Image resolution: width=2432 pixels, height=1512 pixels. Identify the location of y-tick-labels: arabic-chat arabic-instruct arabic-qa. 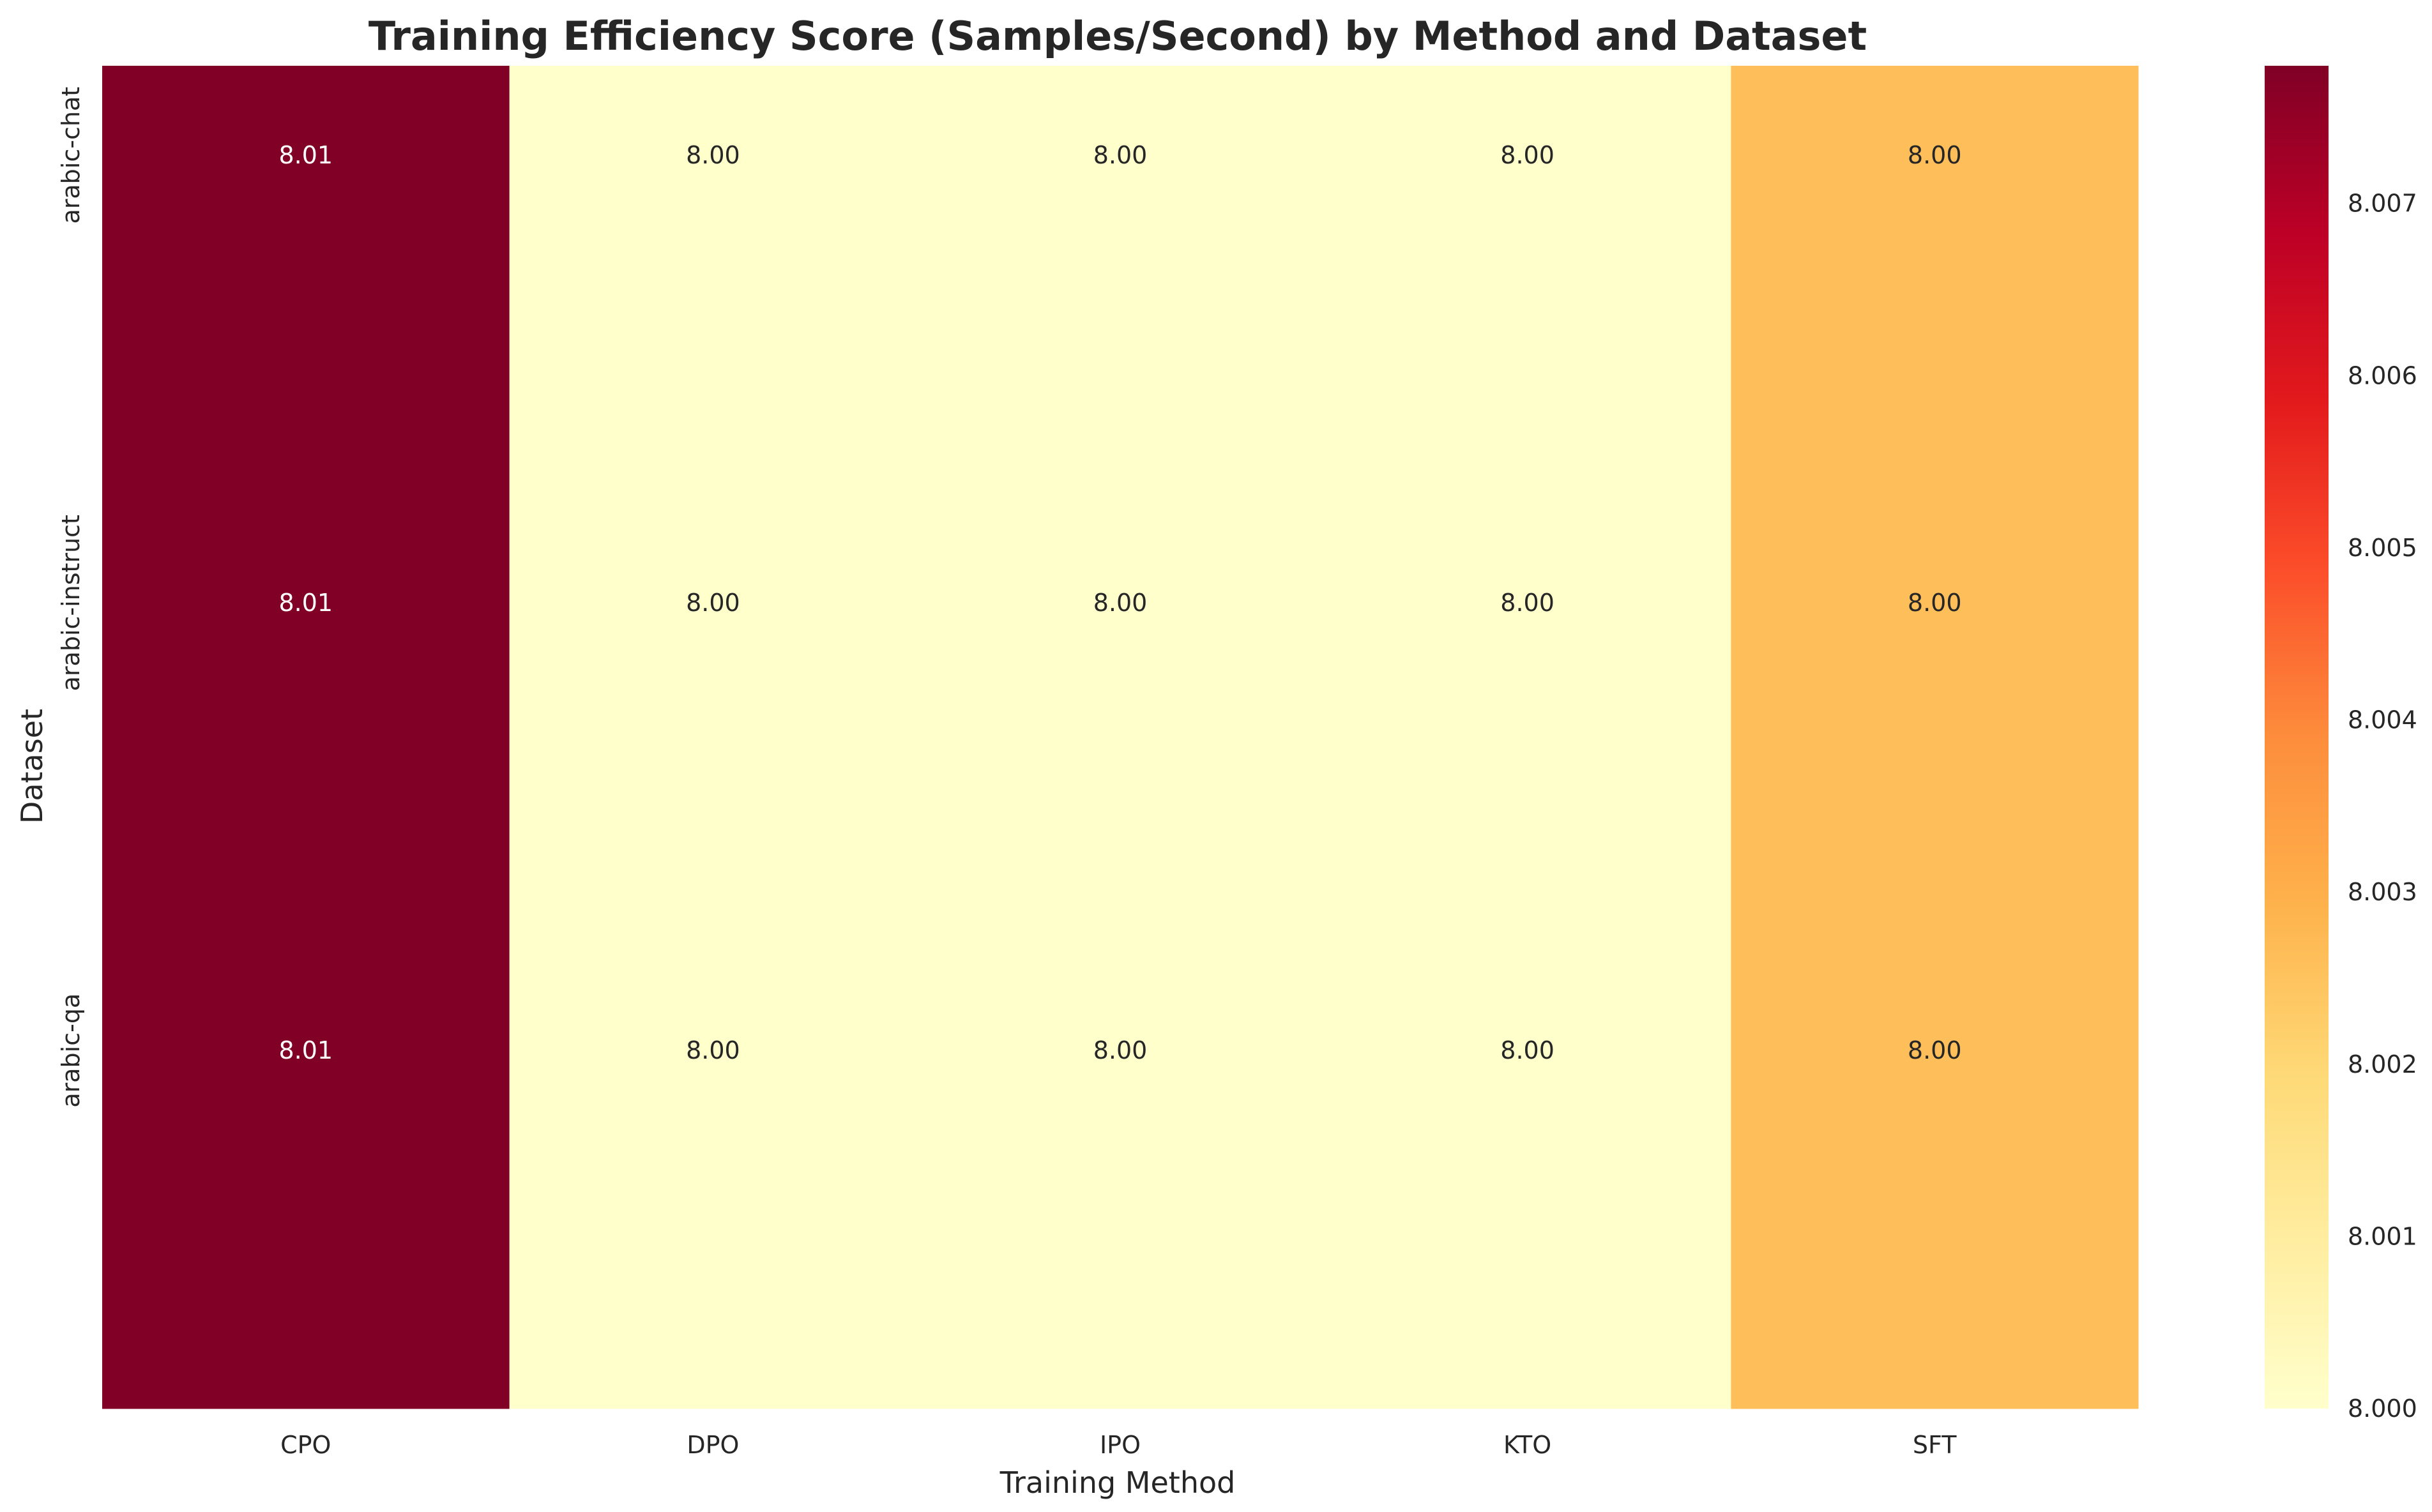
(71, 597).